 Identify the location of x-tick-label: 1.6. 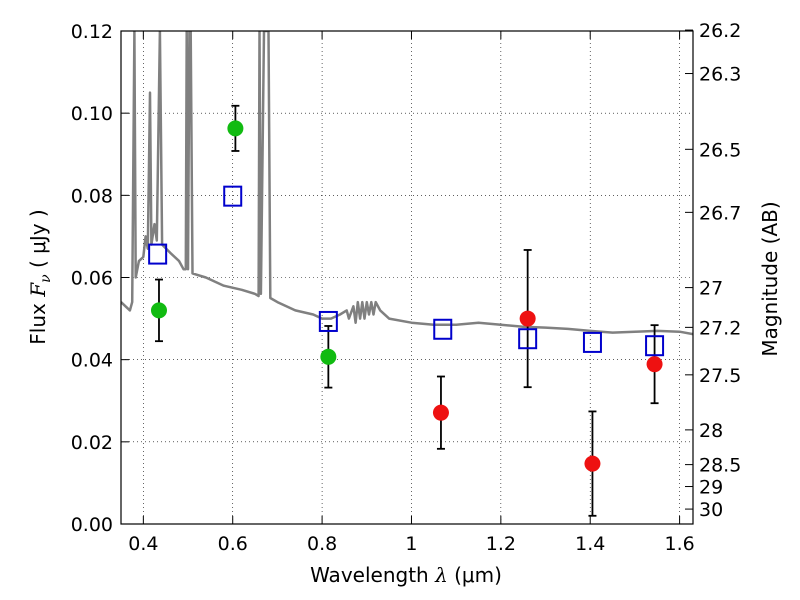
(679, 544).